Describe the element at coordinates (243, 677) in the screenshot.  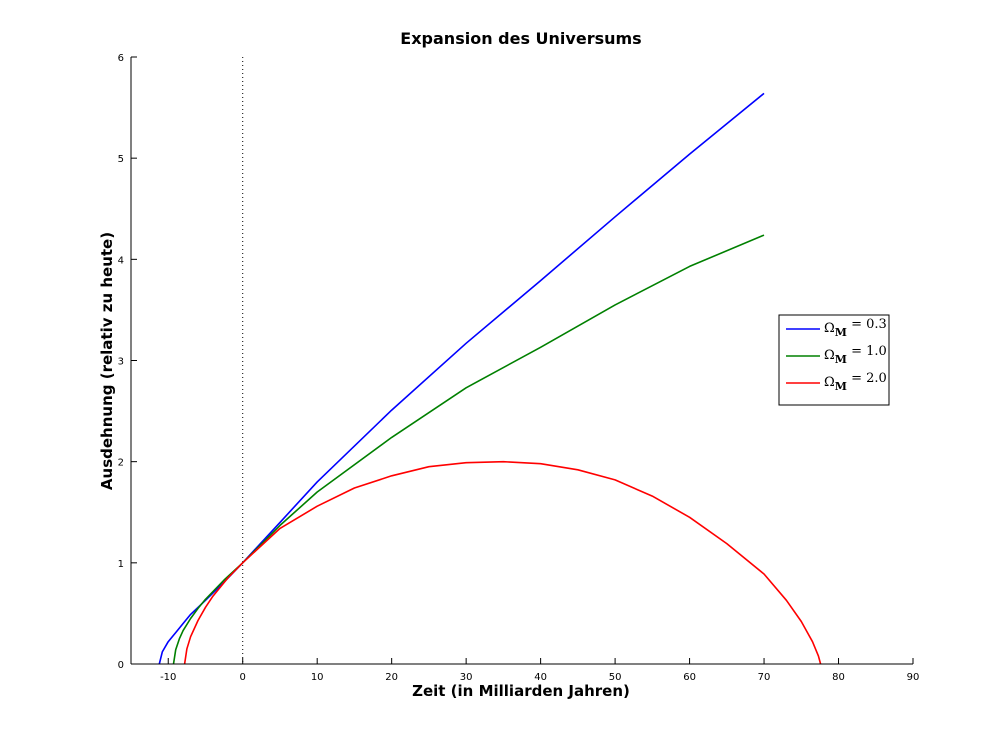
I see `x-tick-label: 0` at that location.